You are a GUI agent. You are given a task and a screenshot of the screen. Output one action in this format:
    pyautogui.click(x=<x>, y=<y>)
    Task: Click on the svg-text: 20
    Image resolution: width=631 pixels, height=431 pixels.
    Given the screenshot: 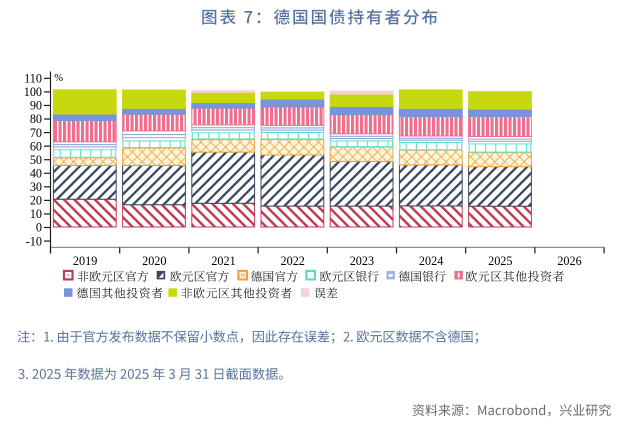 What is the action you would take?
    pyautogui.click(x=36, y=201)
    